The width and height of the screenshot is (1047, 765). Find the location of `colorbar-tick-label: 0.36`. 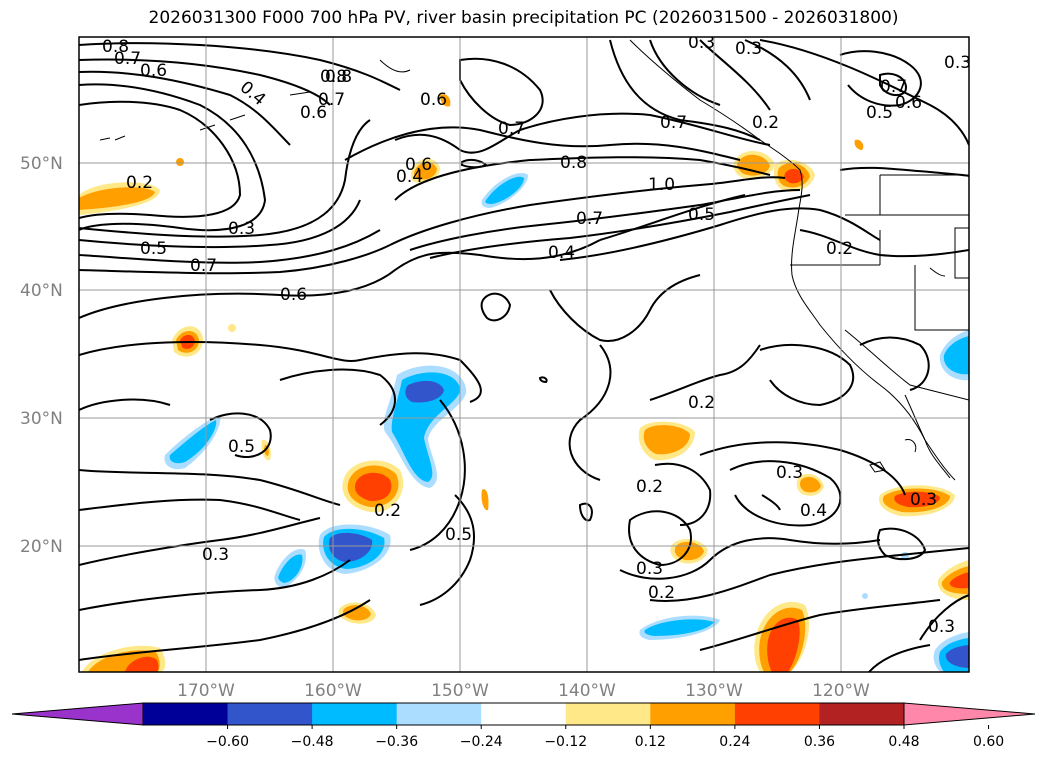

colorbar-tick-label: 0.36 is located at coordinates (819, 742).